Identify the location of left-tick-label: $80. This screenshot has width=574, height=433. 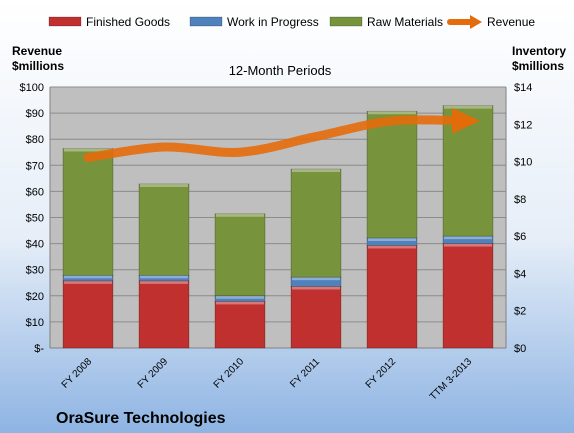
(35, 140).